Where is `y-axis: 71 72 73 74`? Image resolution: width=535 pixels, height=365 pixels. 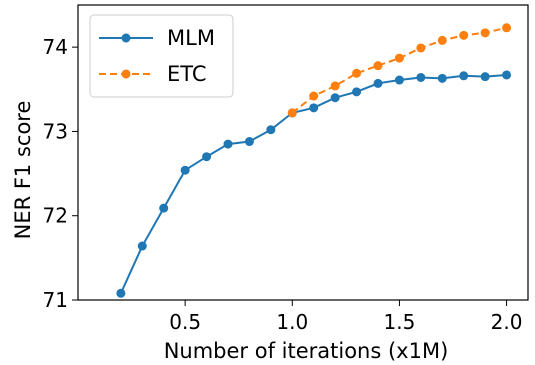
y-axis: 71 72 73 74 is located at coordinates (60, 173).